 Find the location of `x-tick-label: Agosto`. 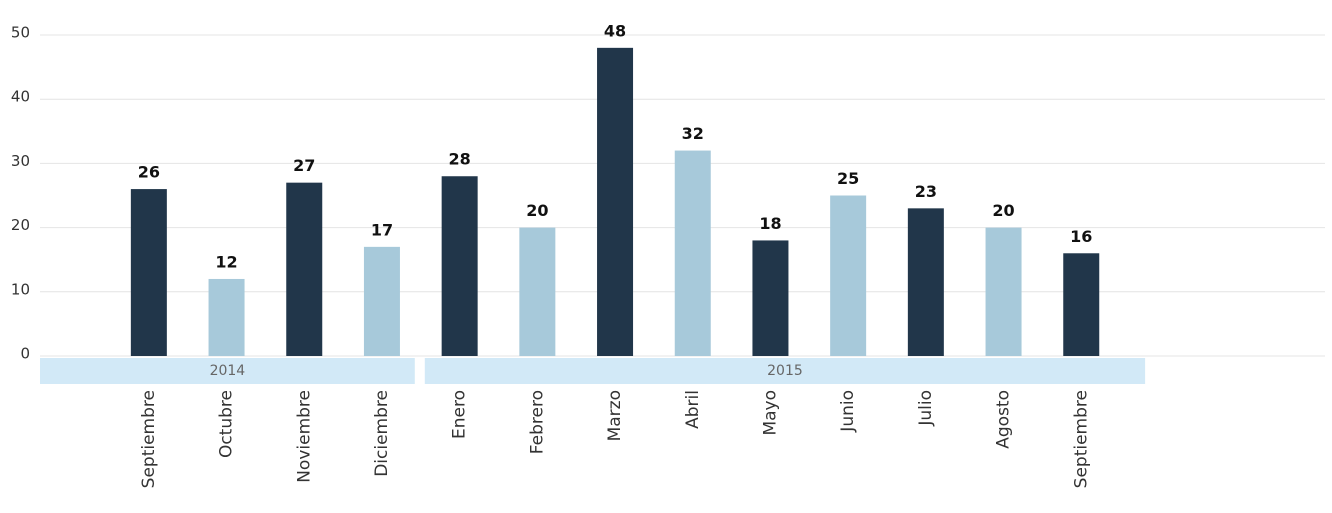

x-tick-label: Agosto is located at coordinates (1004, 419).